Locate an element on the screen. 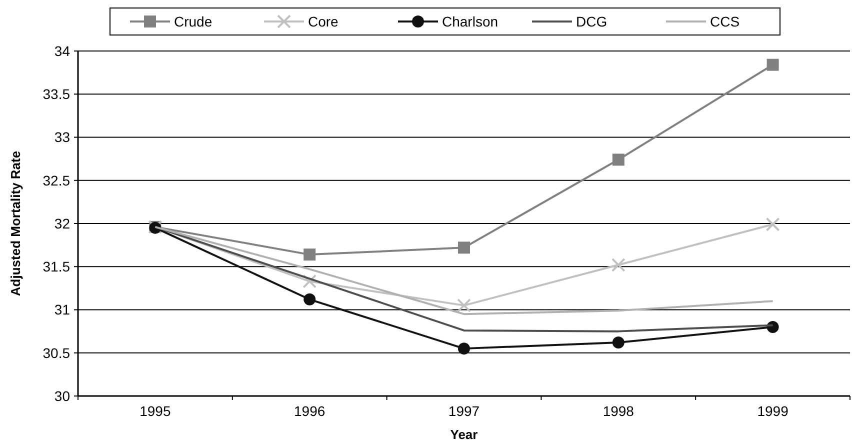 This screenshot has height=445, width=852. x-tick-label: 1998 is located at coordinates (618, 411).